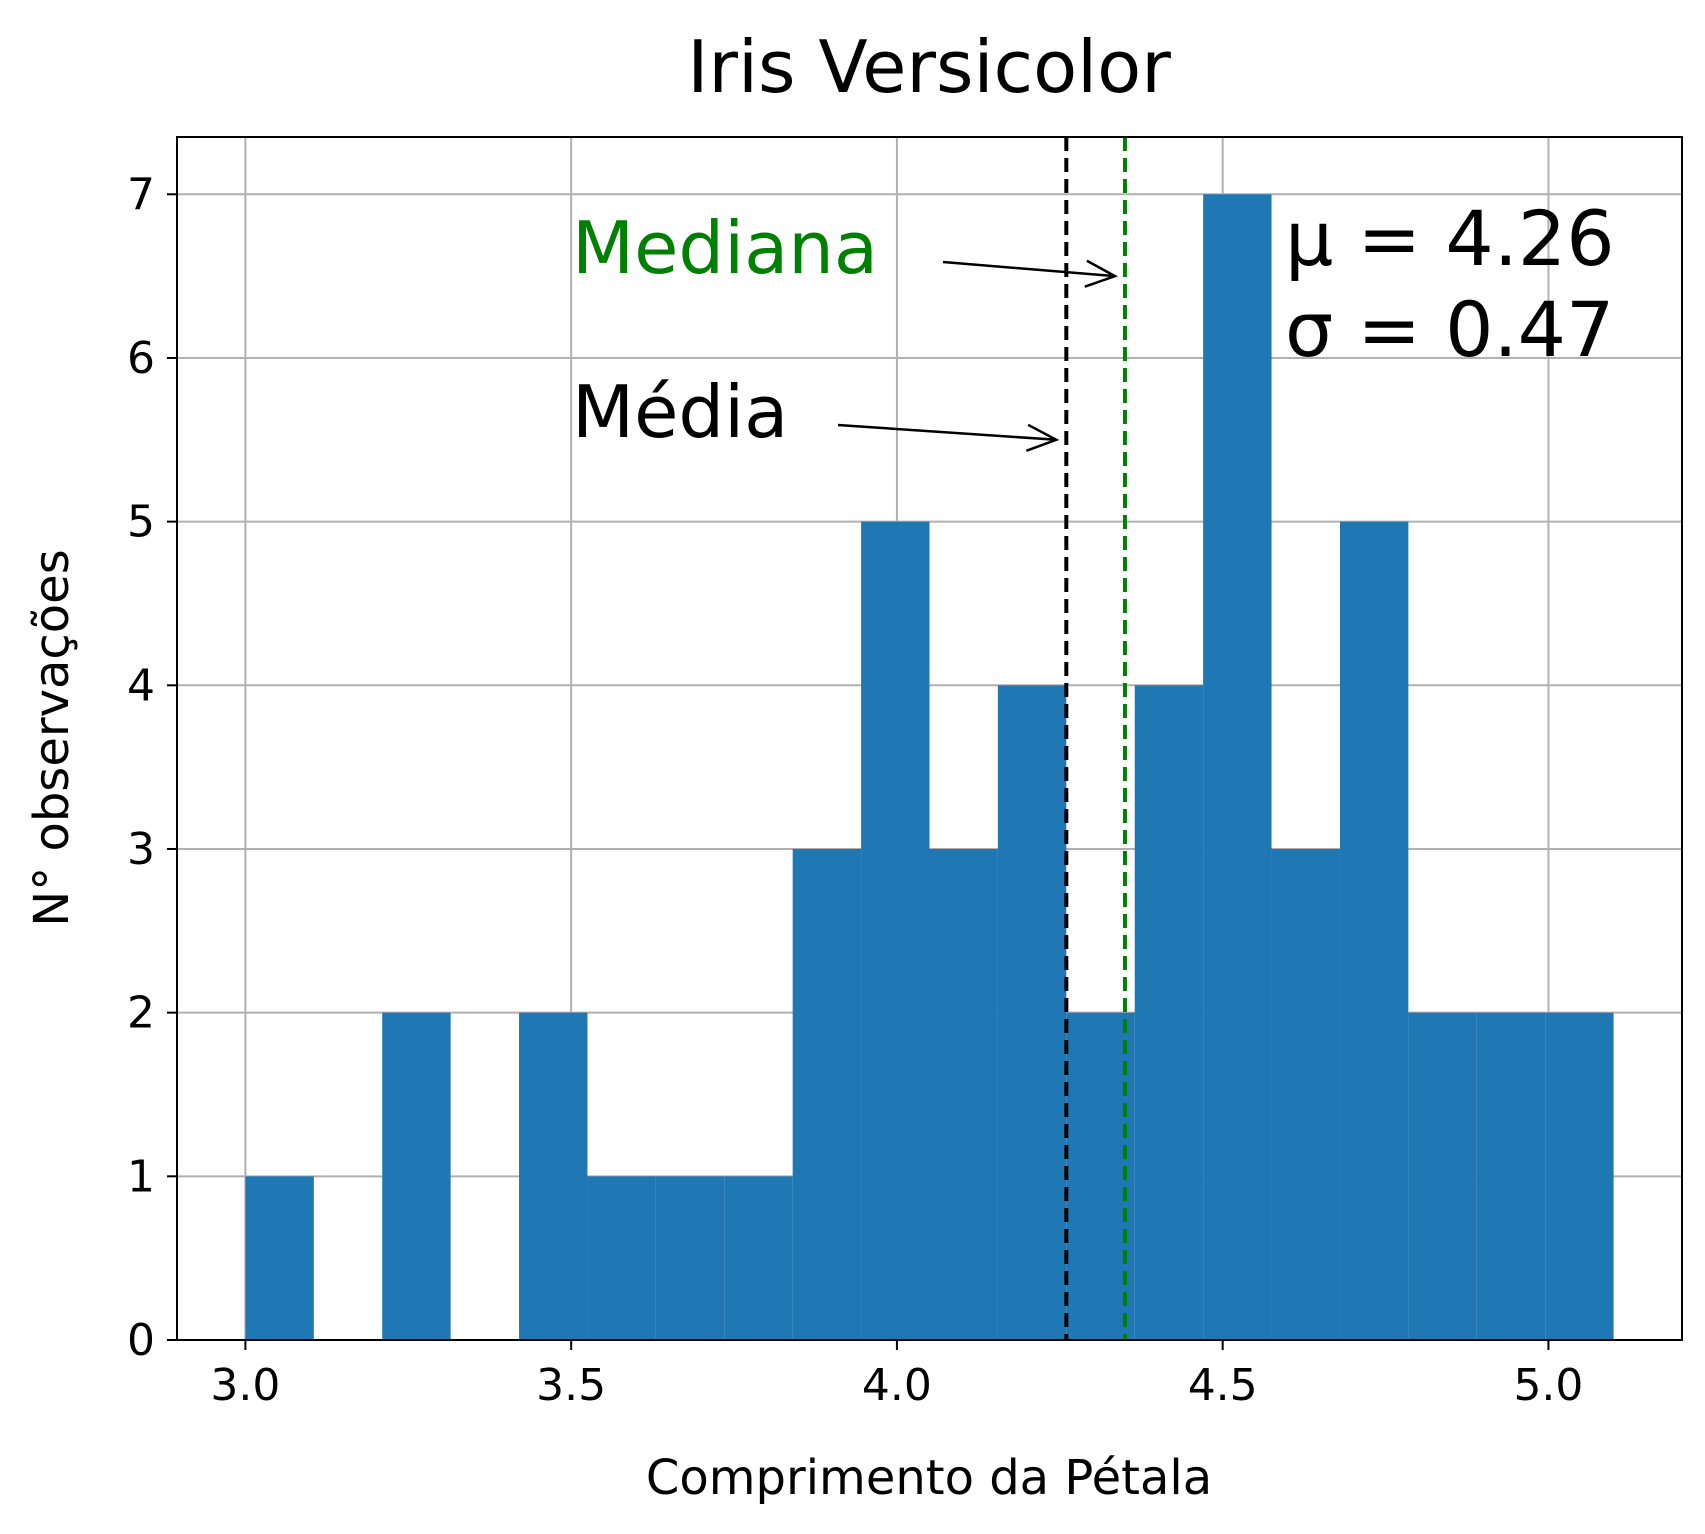  I want to click on y-axis-label: N° observações, so click(52, 737).